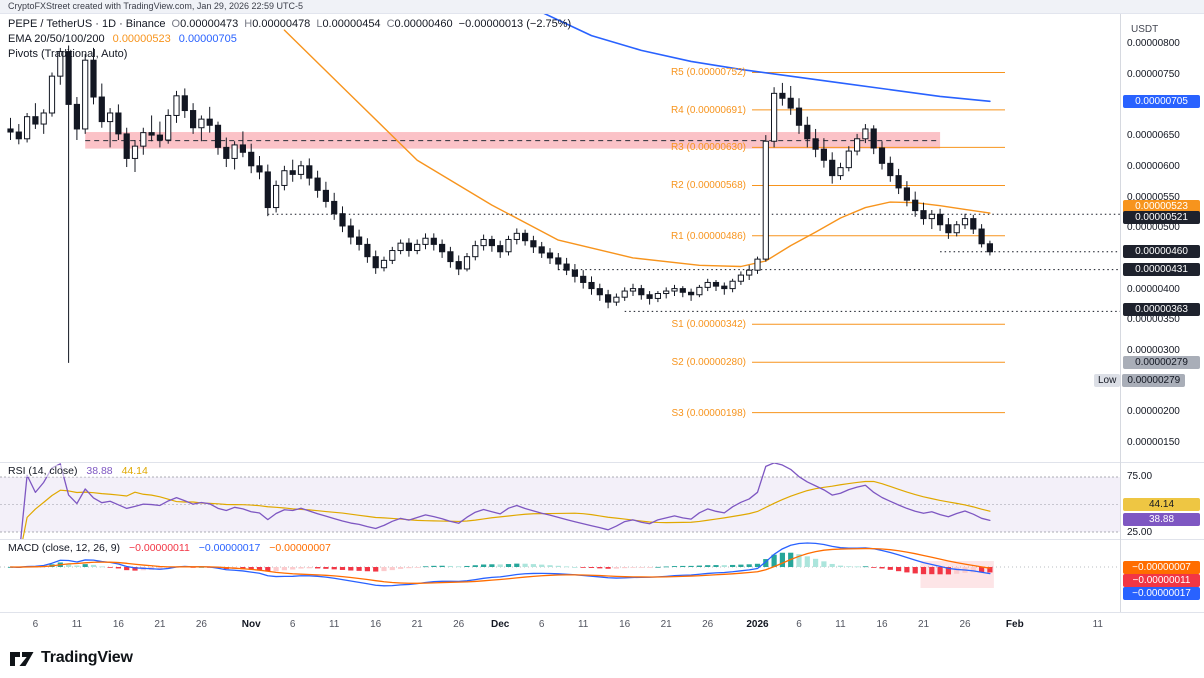  I want to click on low-marker-value: 0.00000279, so click(1154, 380).